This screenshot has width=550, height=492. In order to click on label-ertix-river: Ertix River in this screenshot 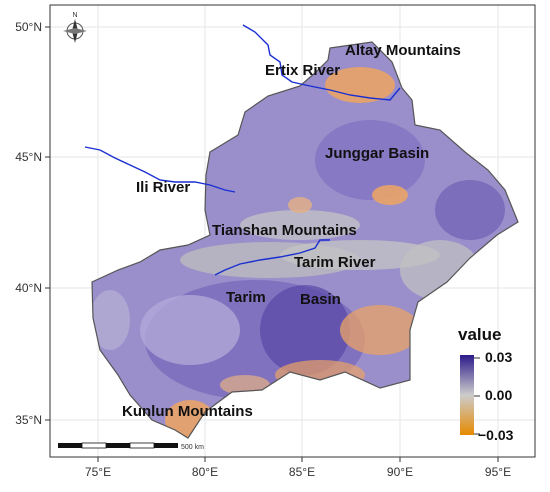, I will do `click(302, 70)`.